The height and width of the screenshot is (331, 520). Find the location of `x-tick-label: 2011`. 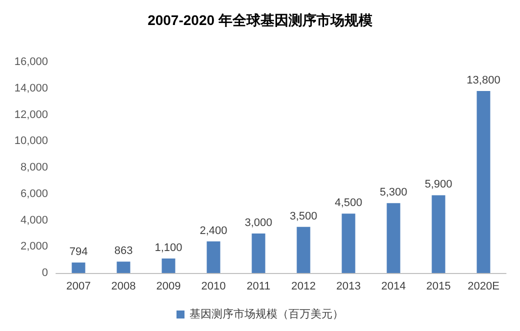

x-tick-label: 2011 is located at coordinates (258, 286).